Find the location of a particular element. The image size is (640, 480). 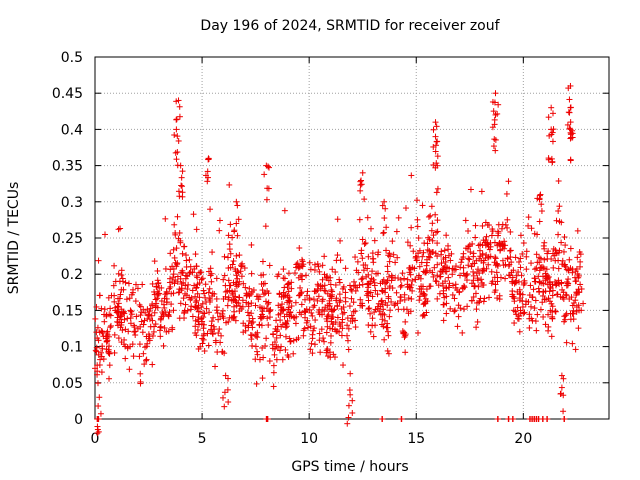

y-tick-label: 0 is located at coordinates (78, 420).